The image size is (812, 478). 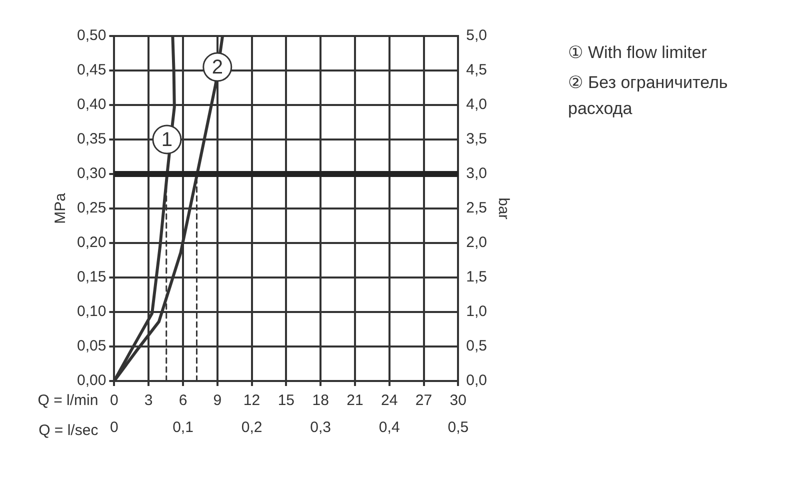 What do you see at coordinates (320, 401) in the screenshot?
I see `x-tick-label: 18` at bounding box center [320, 401].